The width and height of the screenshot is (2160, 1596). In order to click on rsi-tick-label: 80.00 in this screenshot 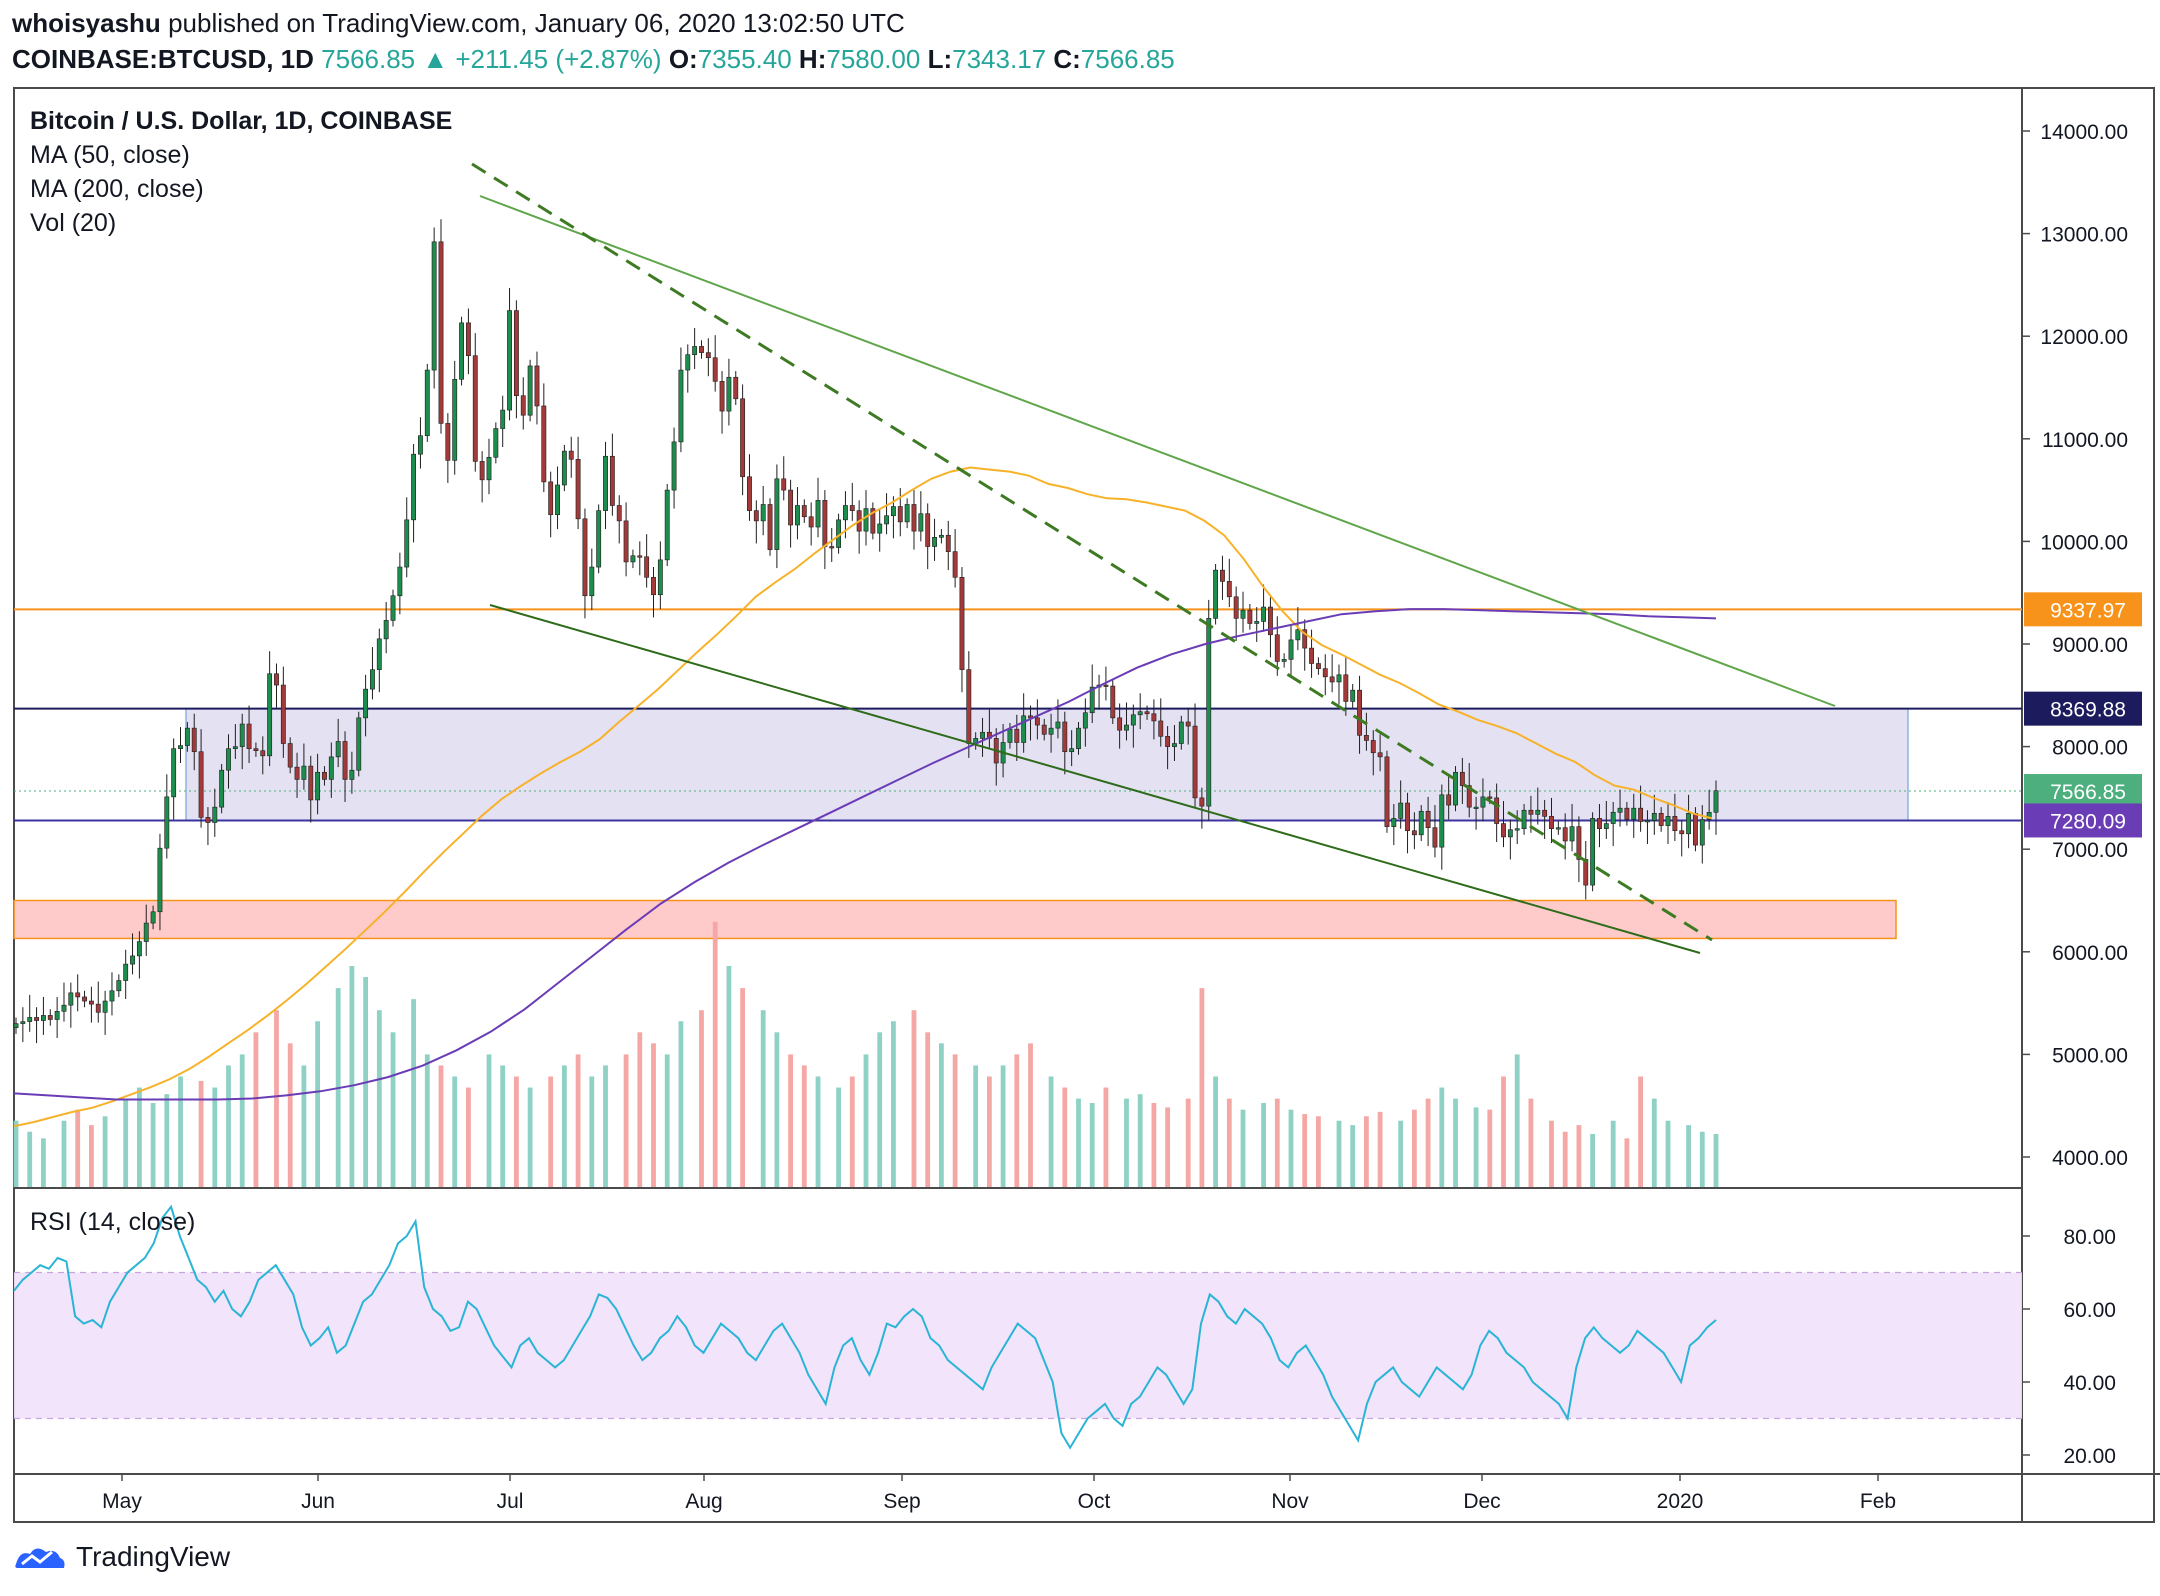, I will do `click(2089, 1237)`.